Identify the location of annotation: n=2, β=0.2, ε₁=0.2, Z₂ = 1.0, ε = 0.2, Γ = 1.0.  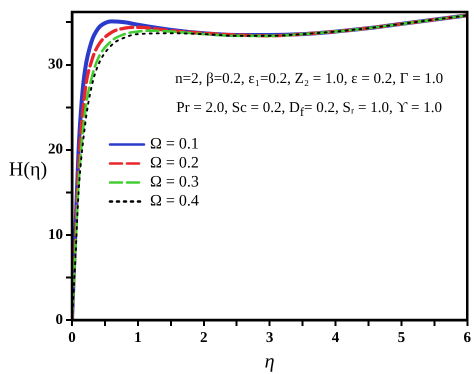
(309, 79).